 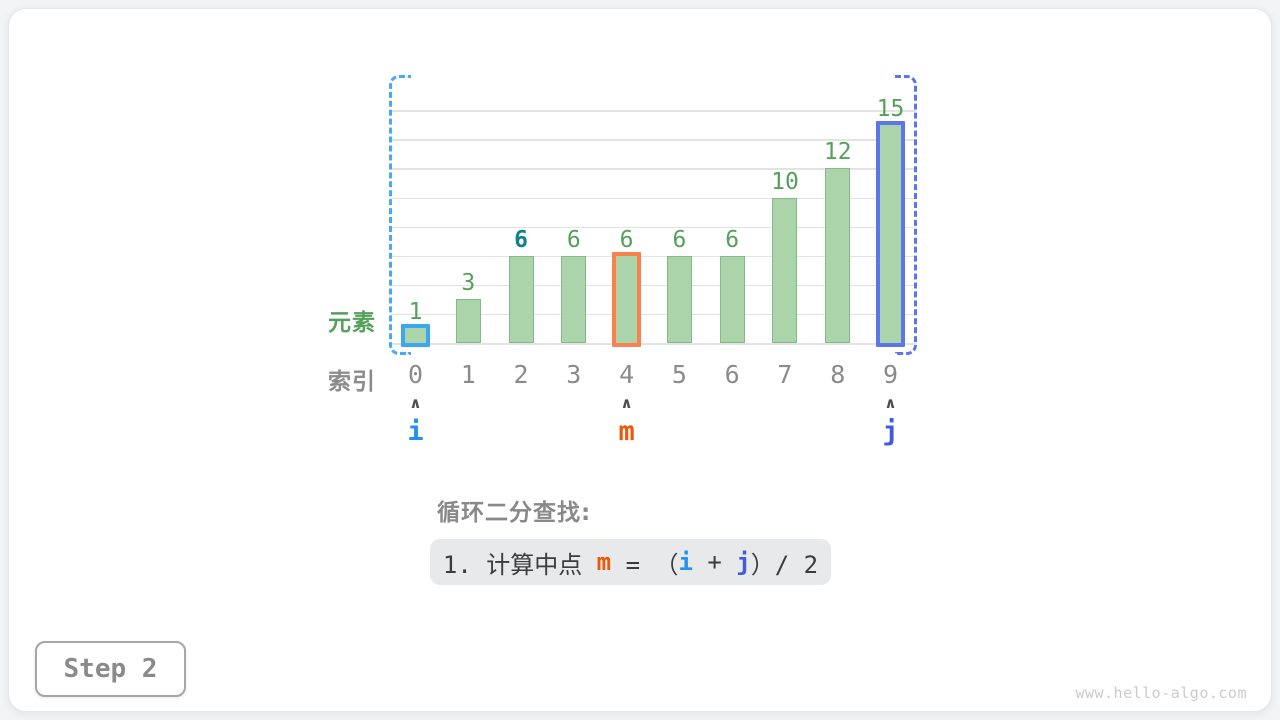 I want to click on elements-row-label: 元素, so click(x=352, y=323).